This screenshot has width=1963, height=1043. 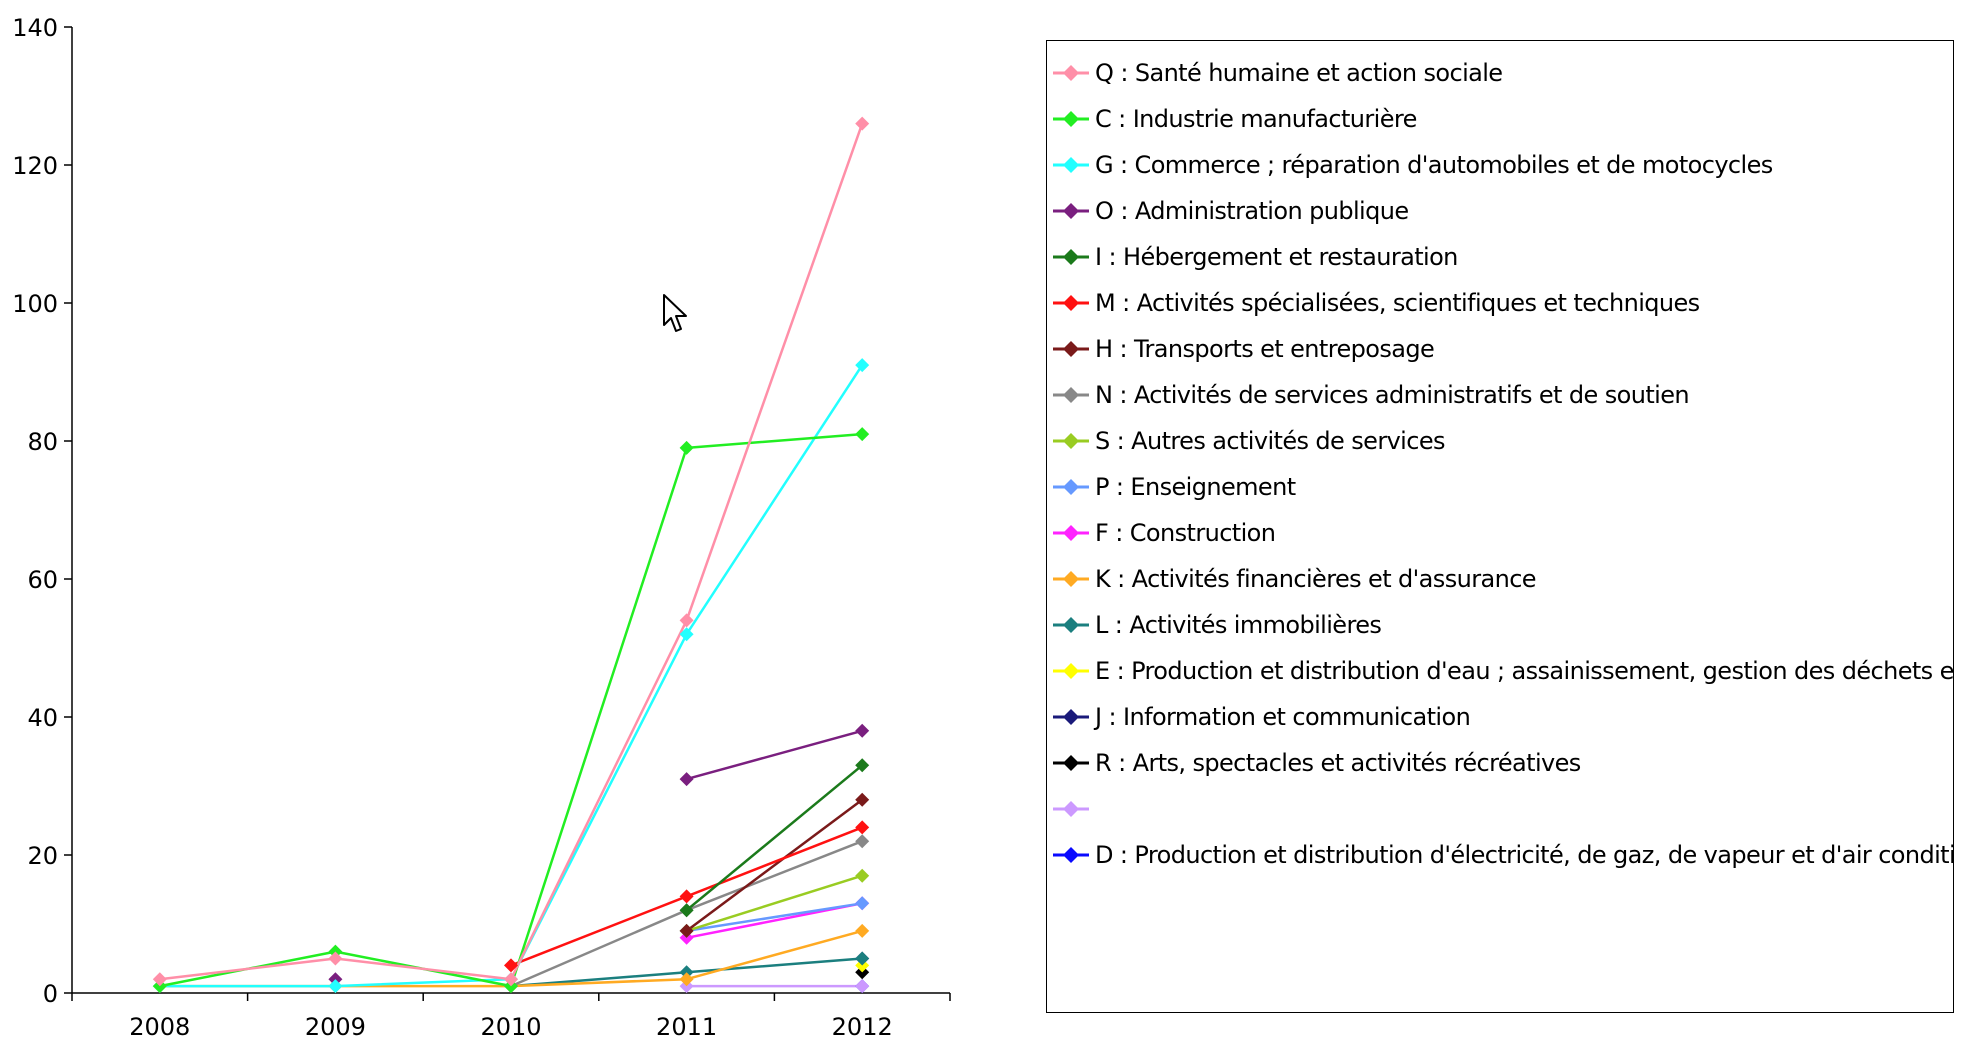 What do you see at coordinates (1195, 487) in the screenshot?
I see `legend-label: P : Enseignement` at bounding box center [1195, 487].